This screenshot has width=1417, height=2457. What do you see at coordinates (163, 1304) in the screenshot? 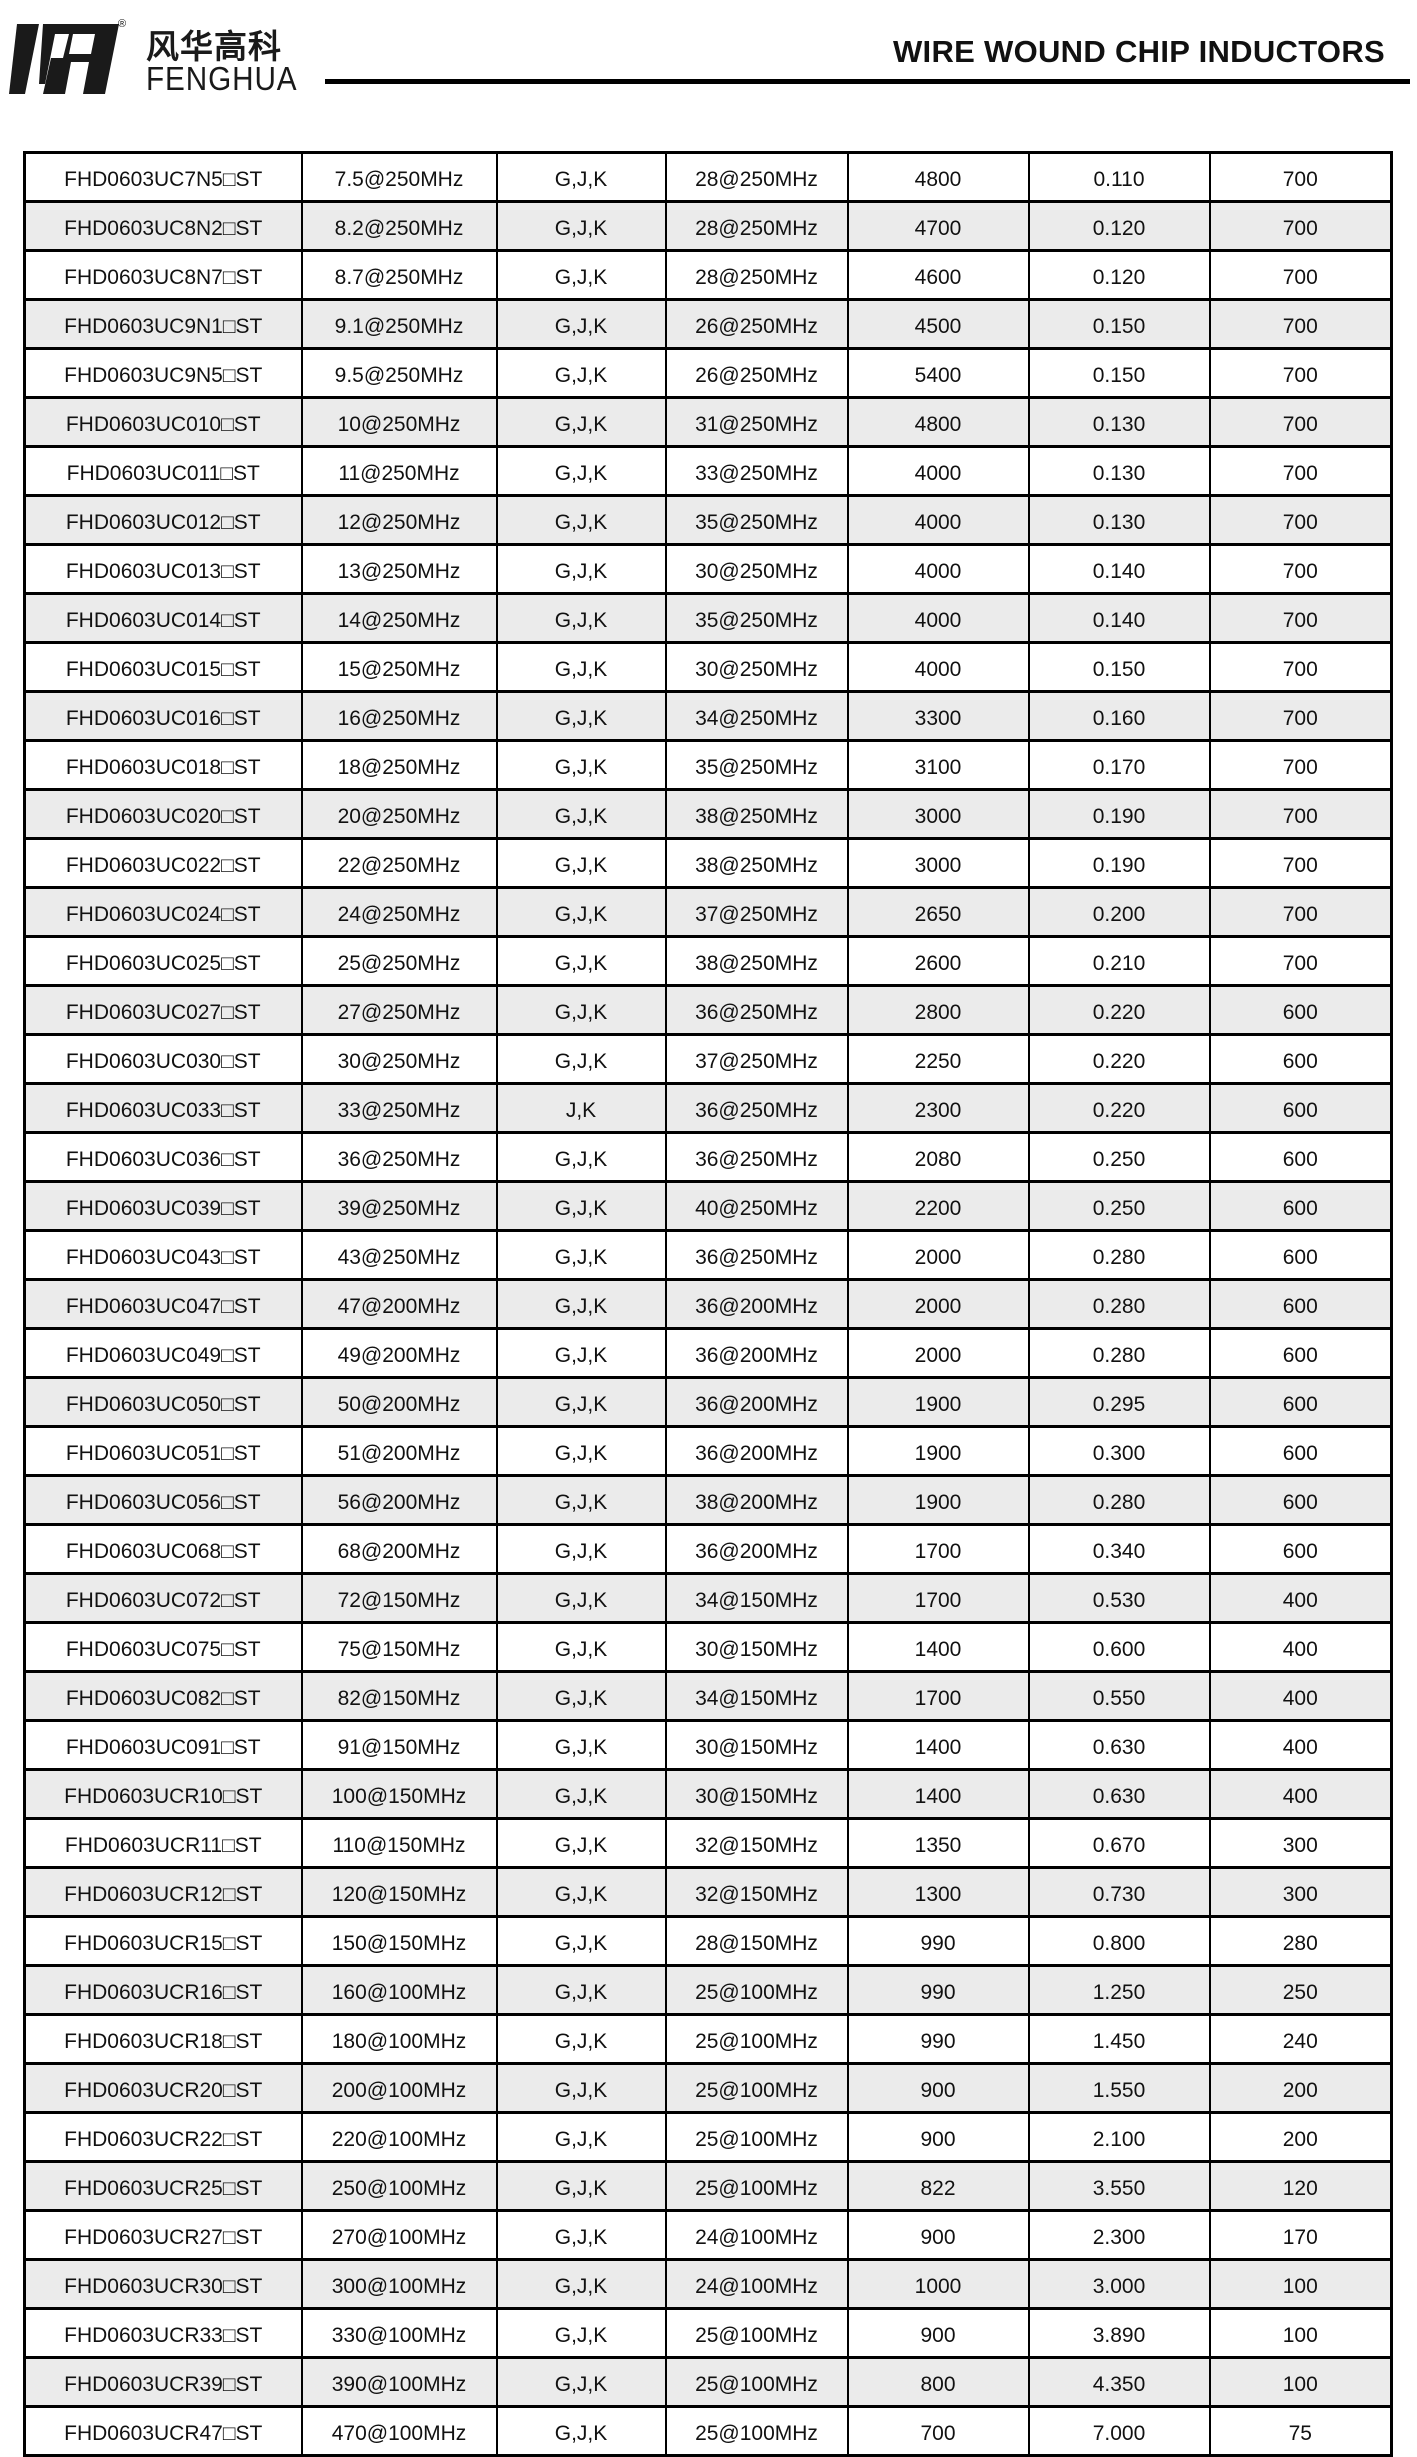
I see `part-number-cell: FHD0603UC047□ST` at bounding box center [163, 1304].